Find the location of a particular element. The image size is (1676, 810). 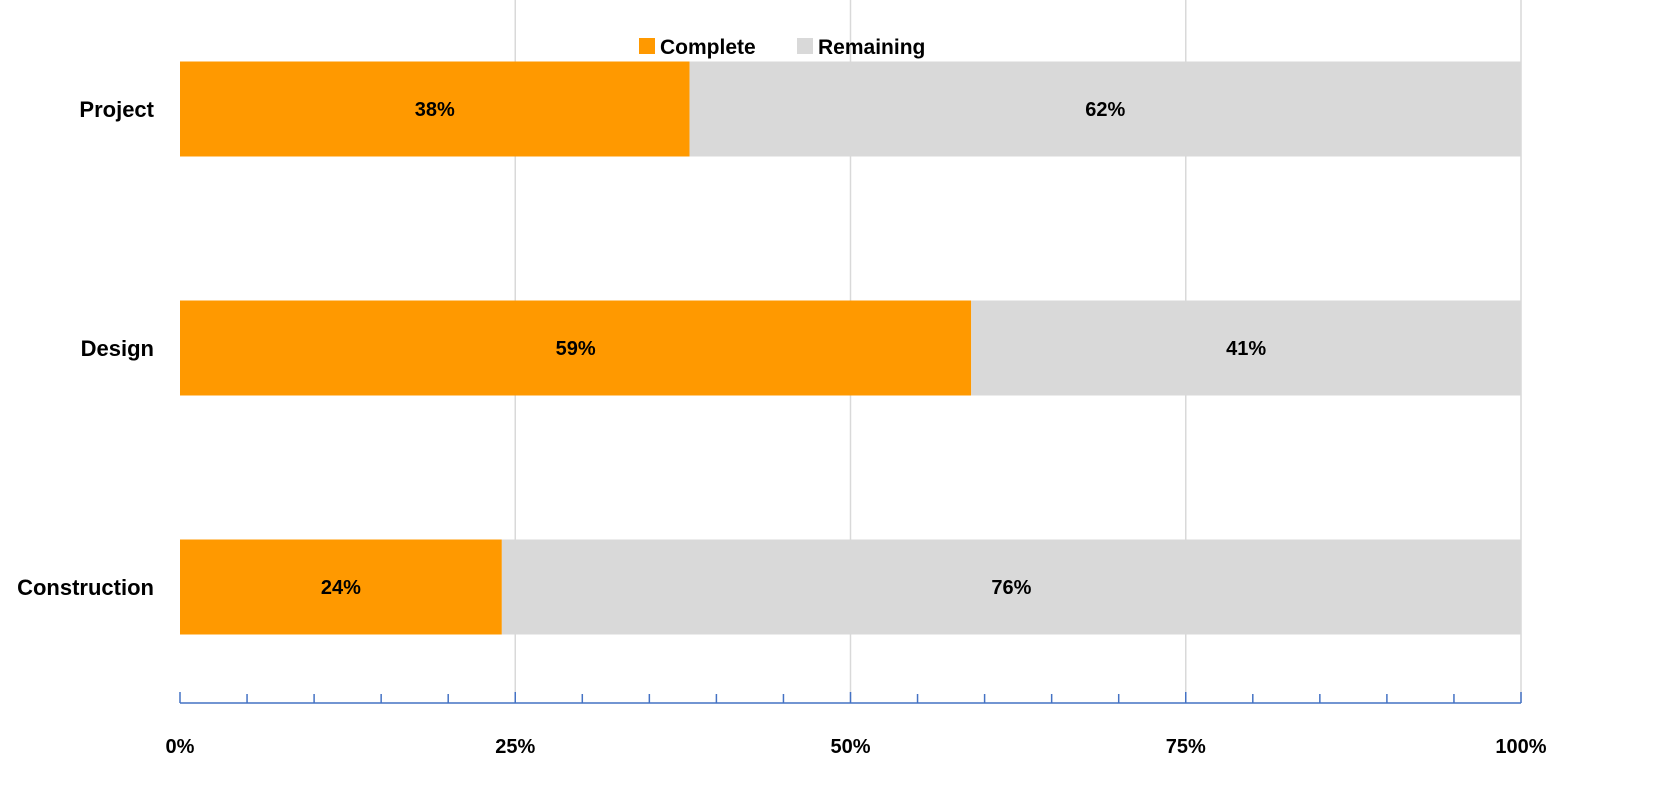

bar-project-remaining is located at coordinates (1105, 109).